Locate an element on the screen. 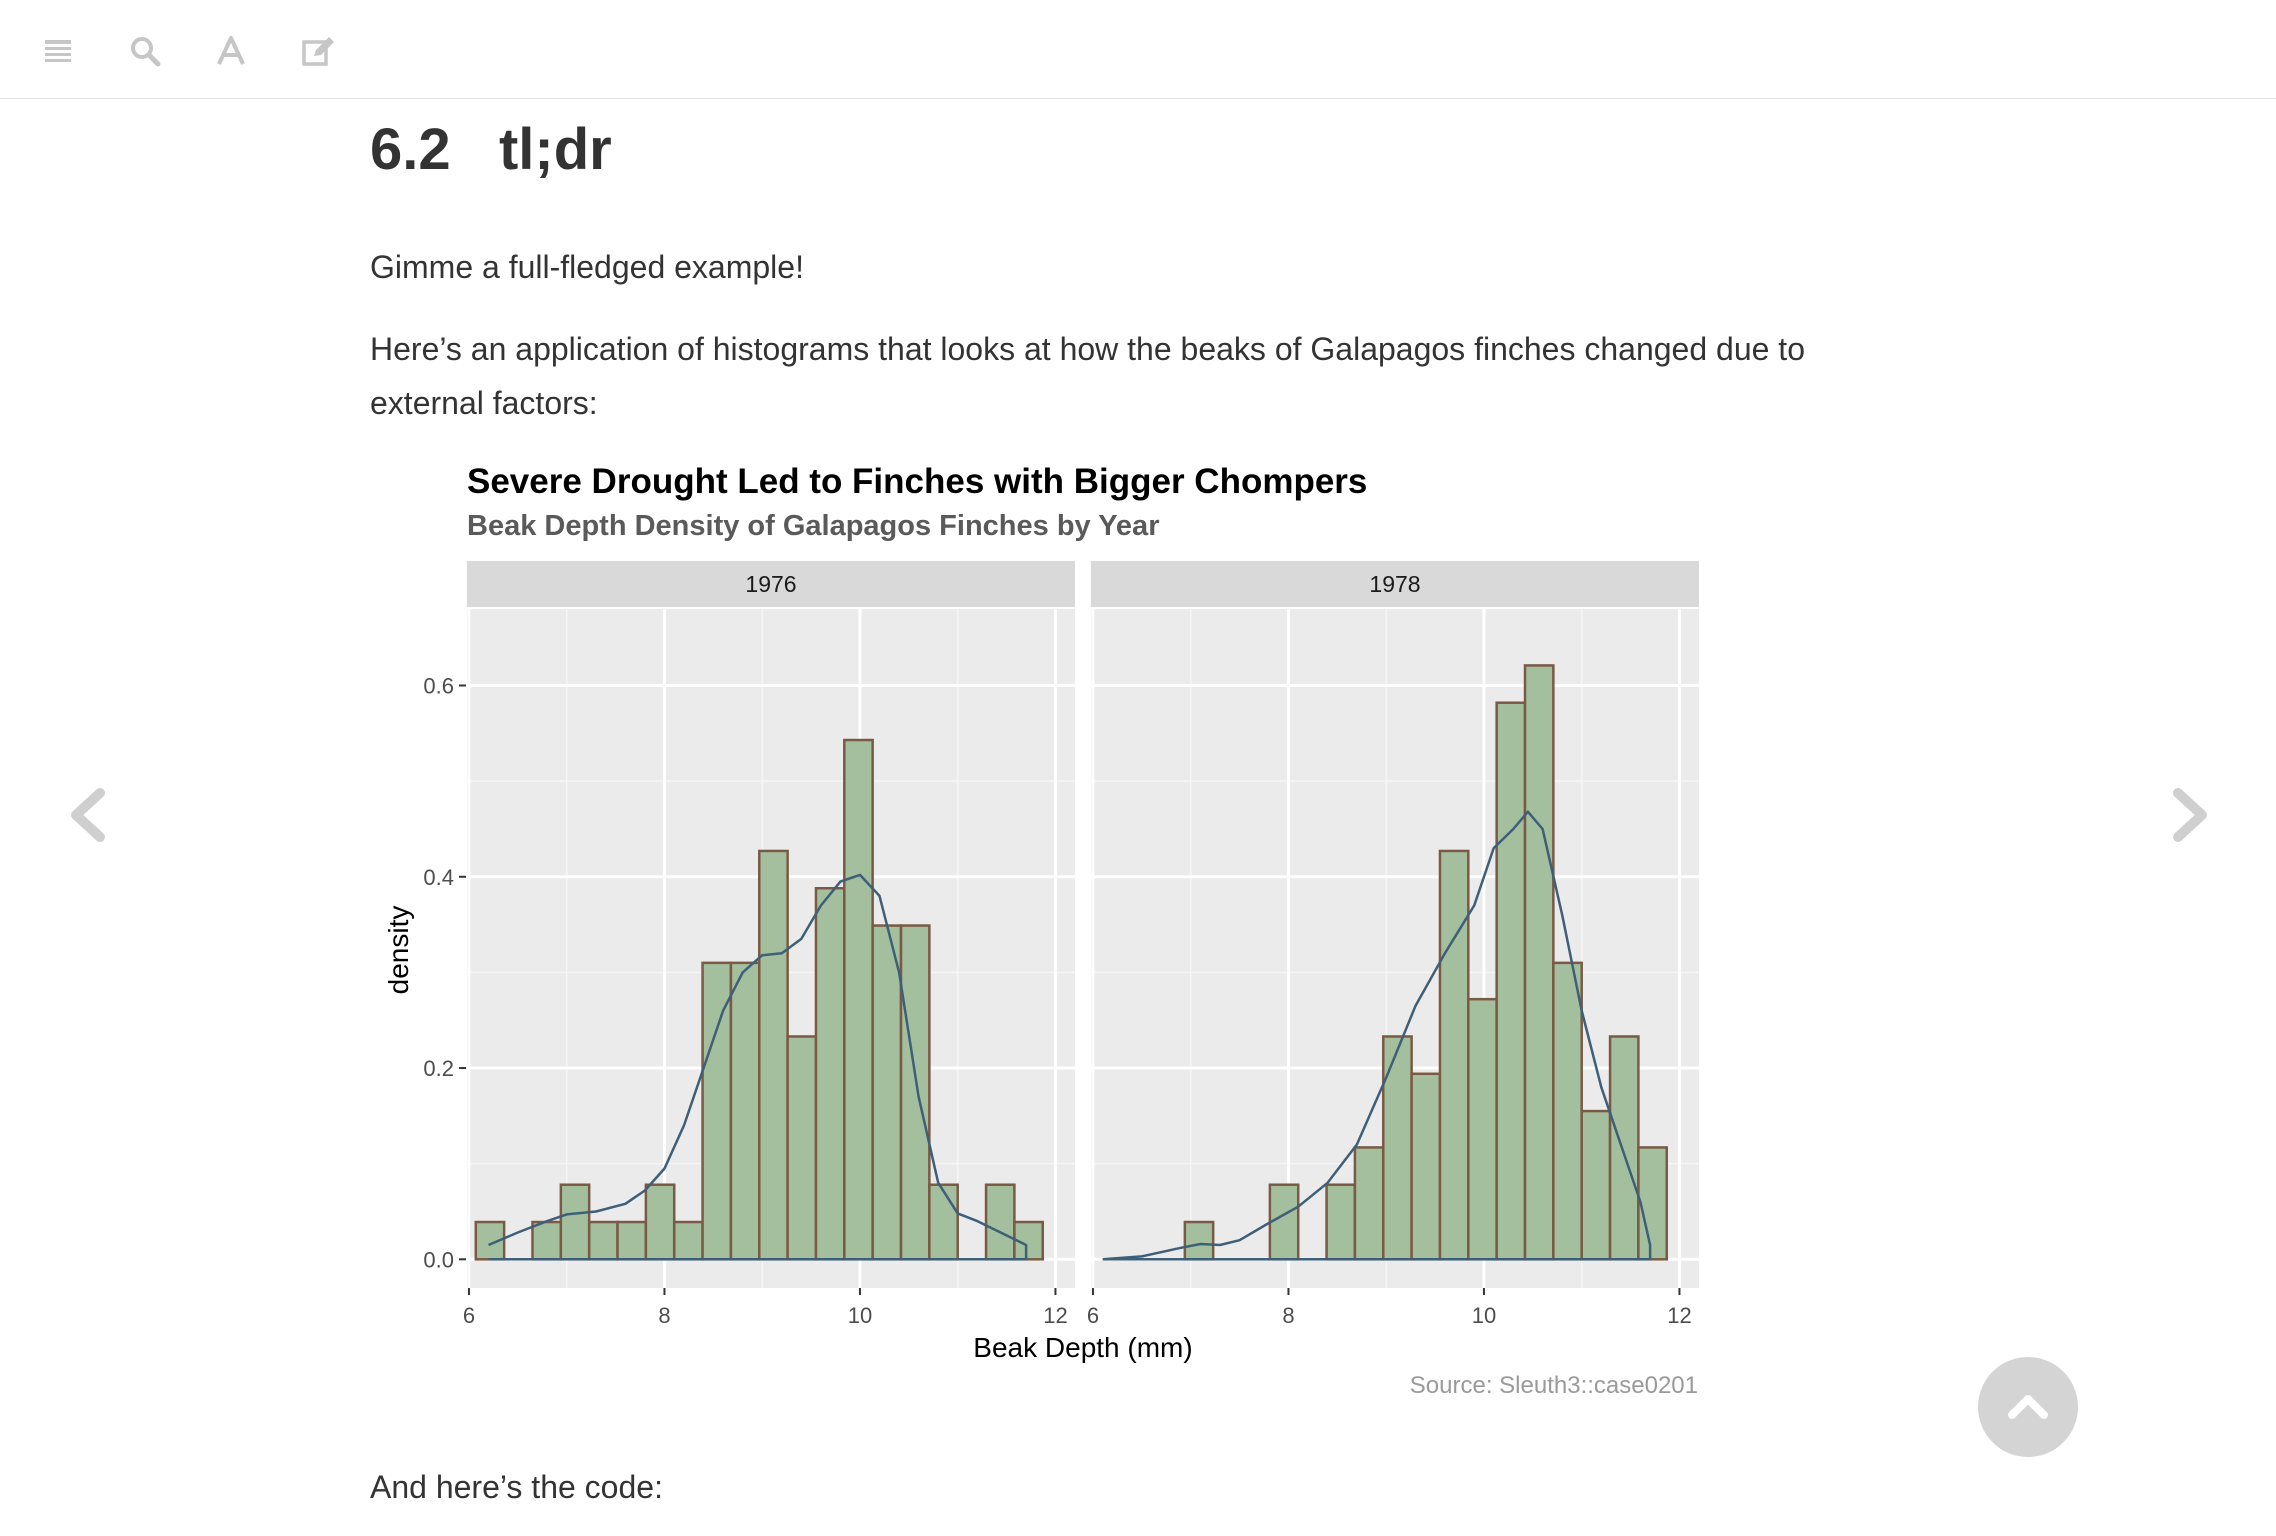  y-axis-title: density is located at coordinates (398, 950).